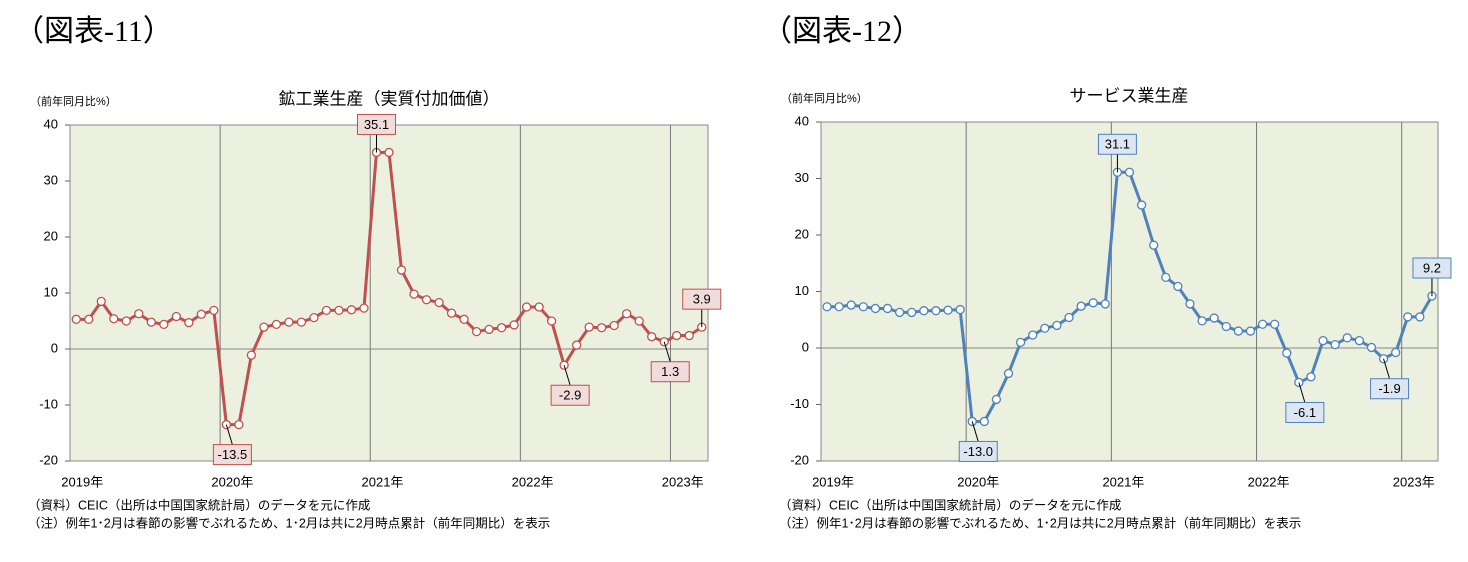 The height and width of the screenshot is (562, 1468). I want to click on data-label: -6.1, so click(1305, 412).